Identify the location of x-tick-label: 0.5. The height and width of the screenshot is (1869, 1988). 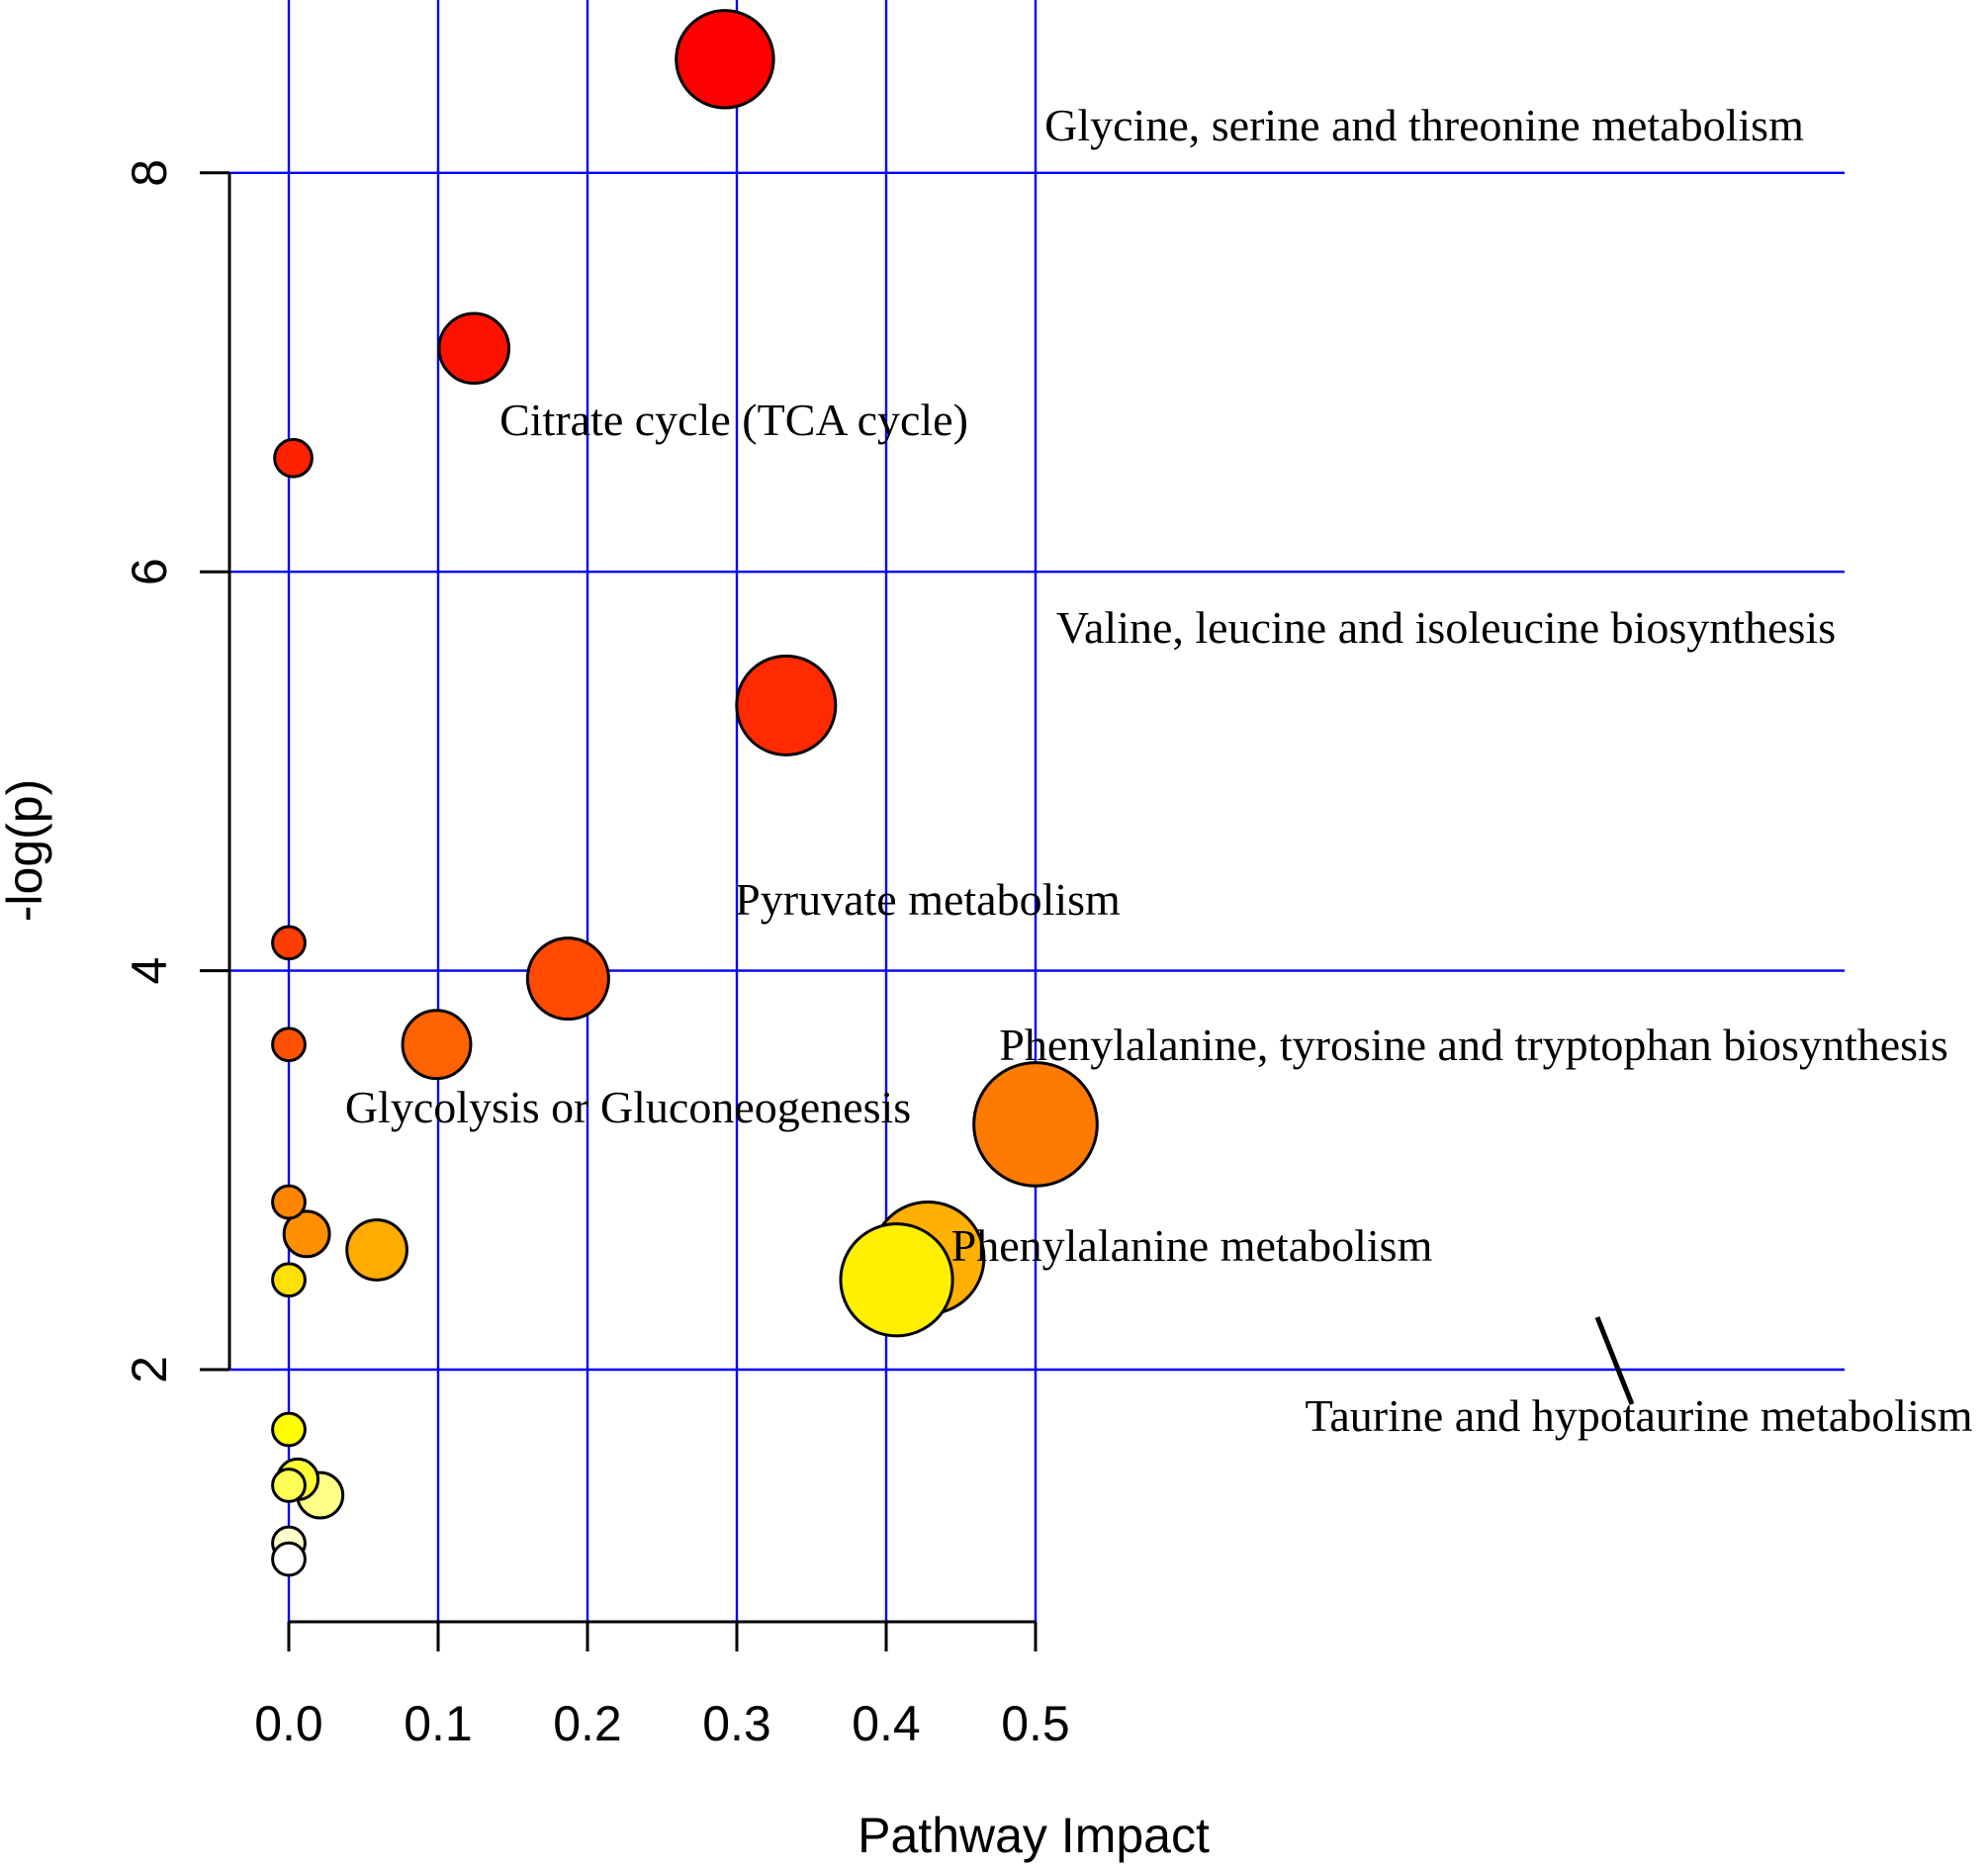
(1035, 1723).